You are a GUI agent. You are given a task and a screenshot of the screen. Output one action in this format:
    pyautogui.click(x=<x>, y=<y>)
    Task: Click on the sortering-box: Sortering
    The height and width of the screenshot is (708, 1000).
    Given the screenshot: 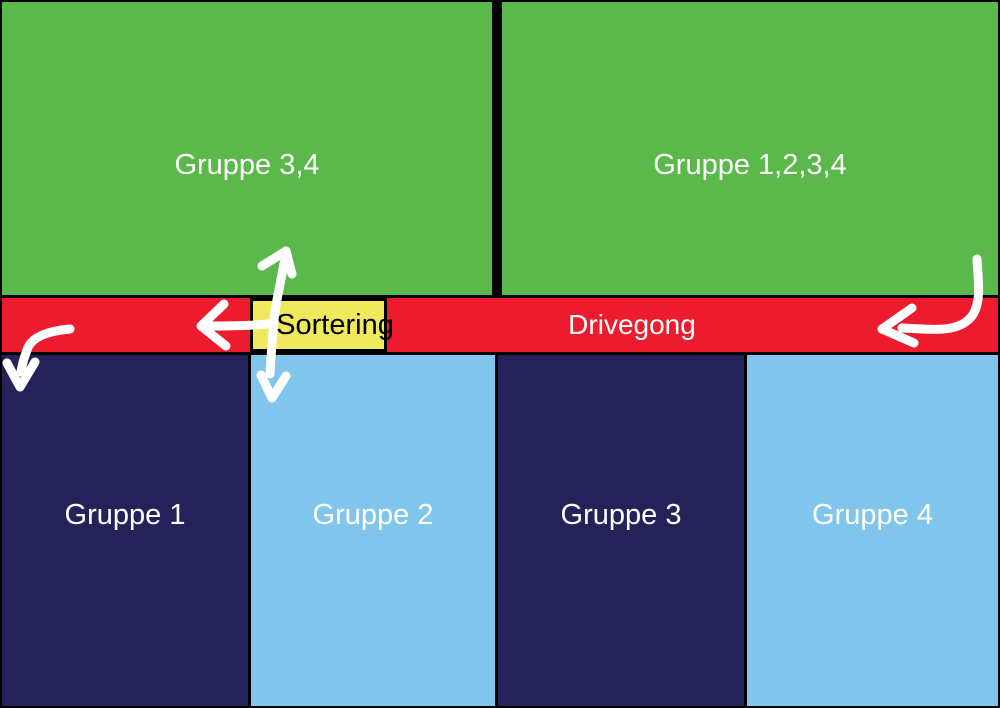 What is the action you would take?
    pyautogui.click(x=322, y=325)
    